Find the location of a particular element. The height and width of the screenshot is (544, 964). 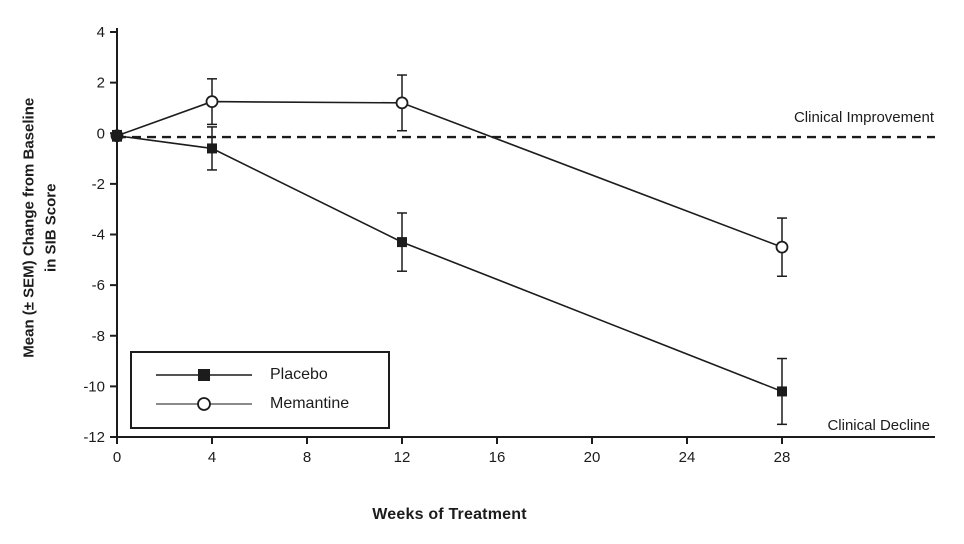

y-tick-label: -10 is located at coordinates (94, 386).